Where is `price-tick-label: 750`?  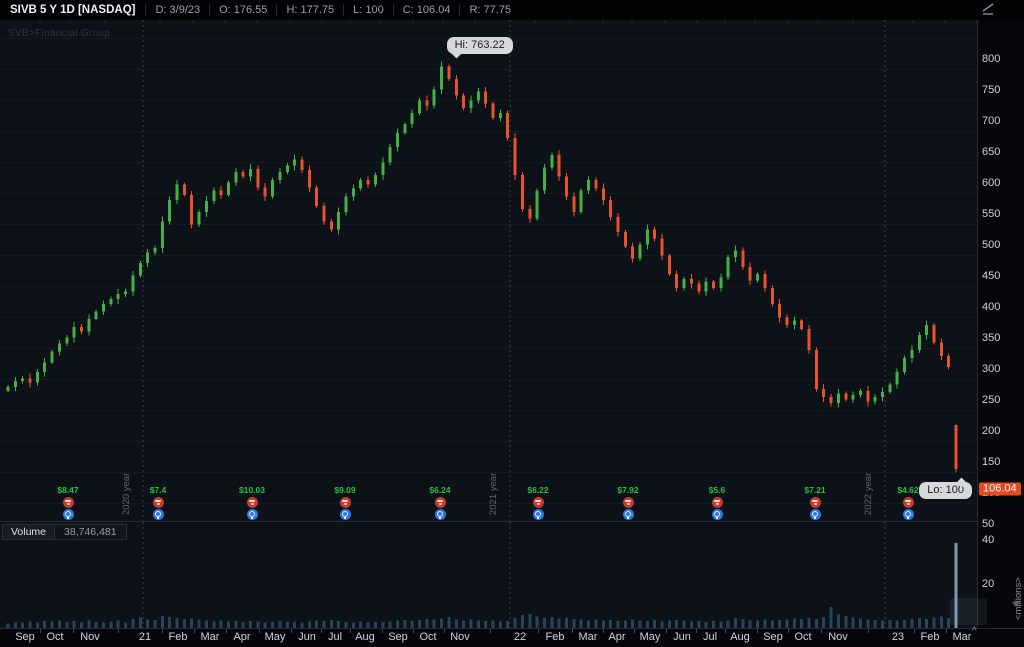 price-tick-label: 750 is located at coordinates (991, 89).